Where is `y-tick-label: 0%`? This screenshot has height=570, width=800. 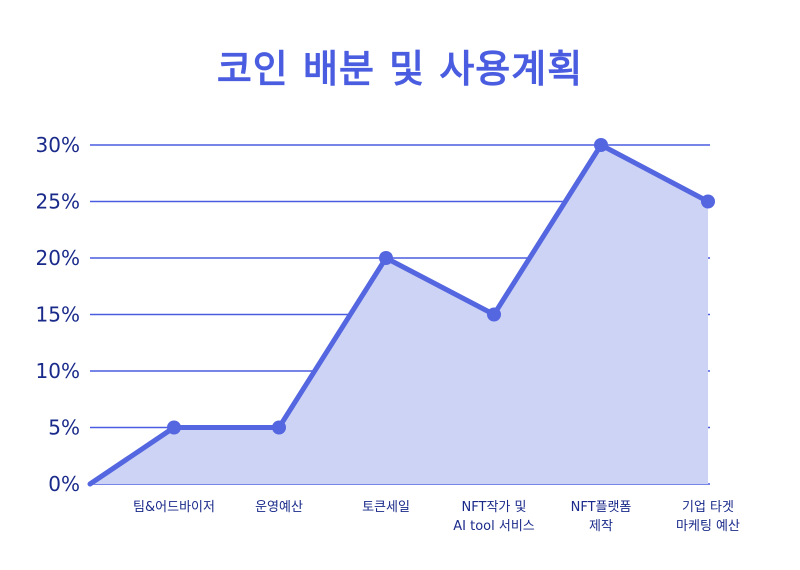
y-tick-label: 0% is located at coordinates (64, 484).